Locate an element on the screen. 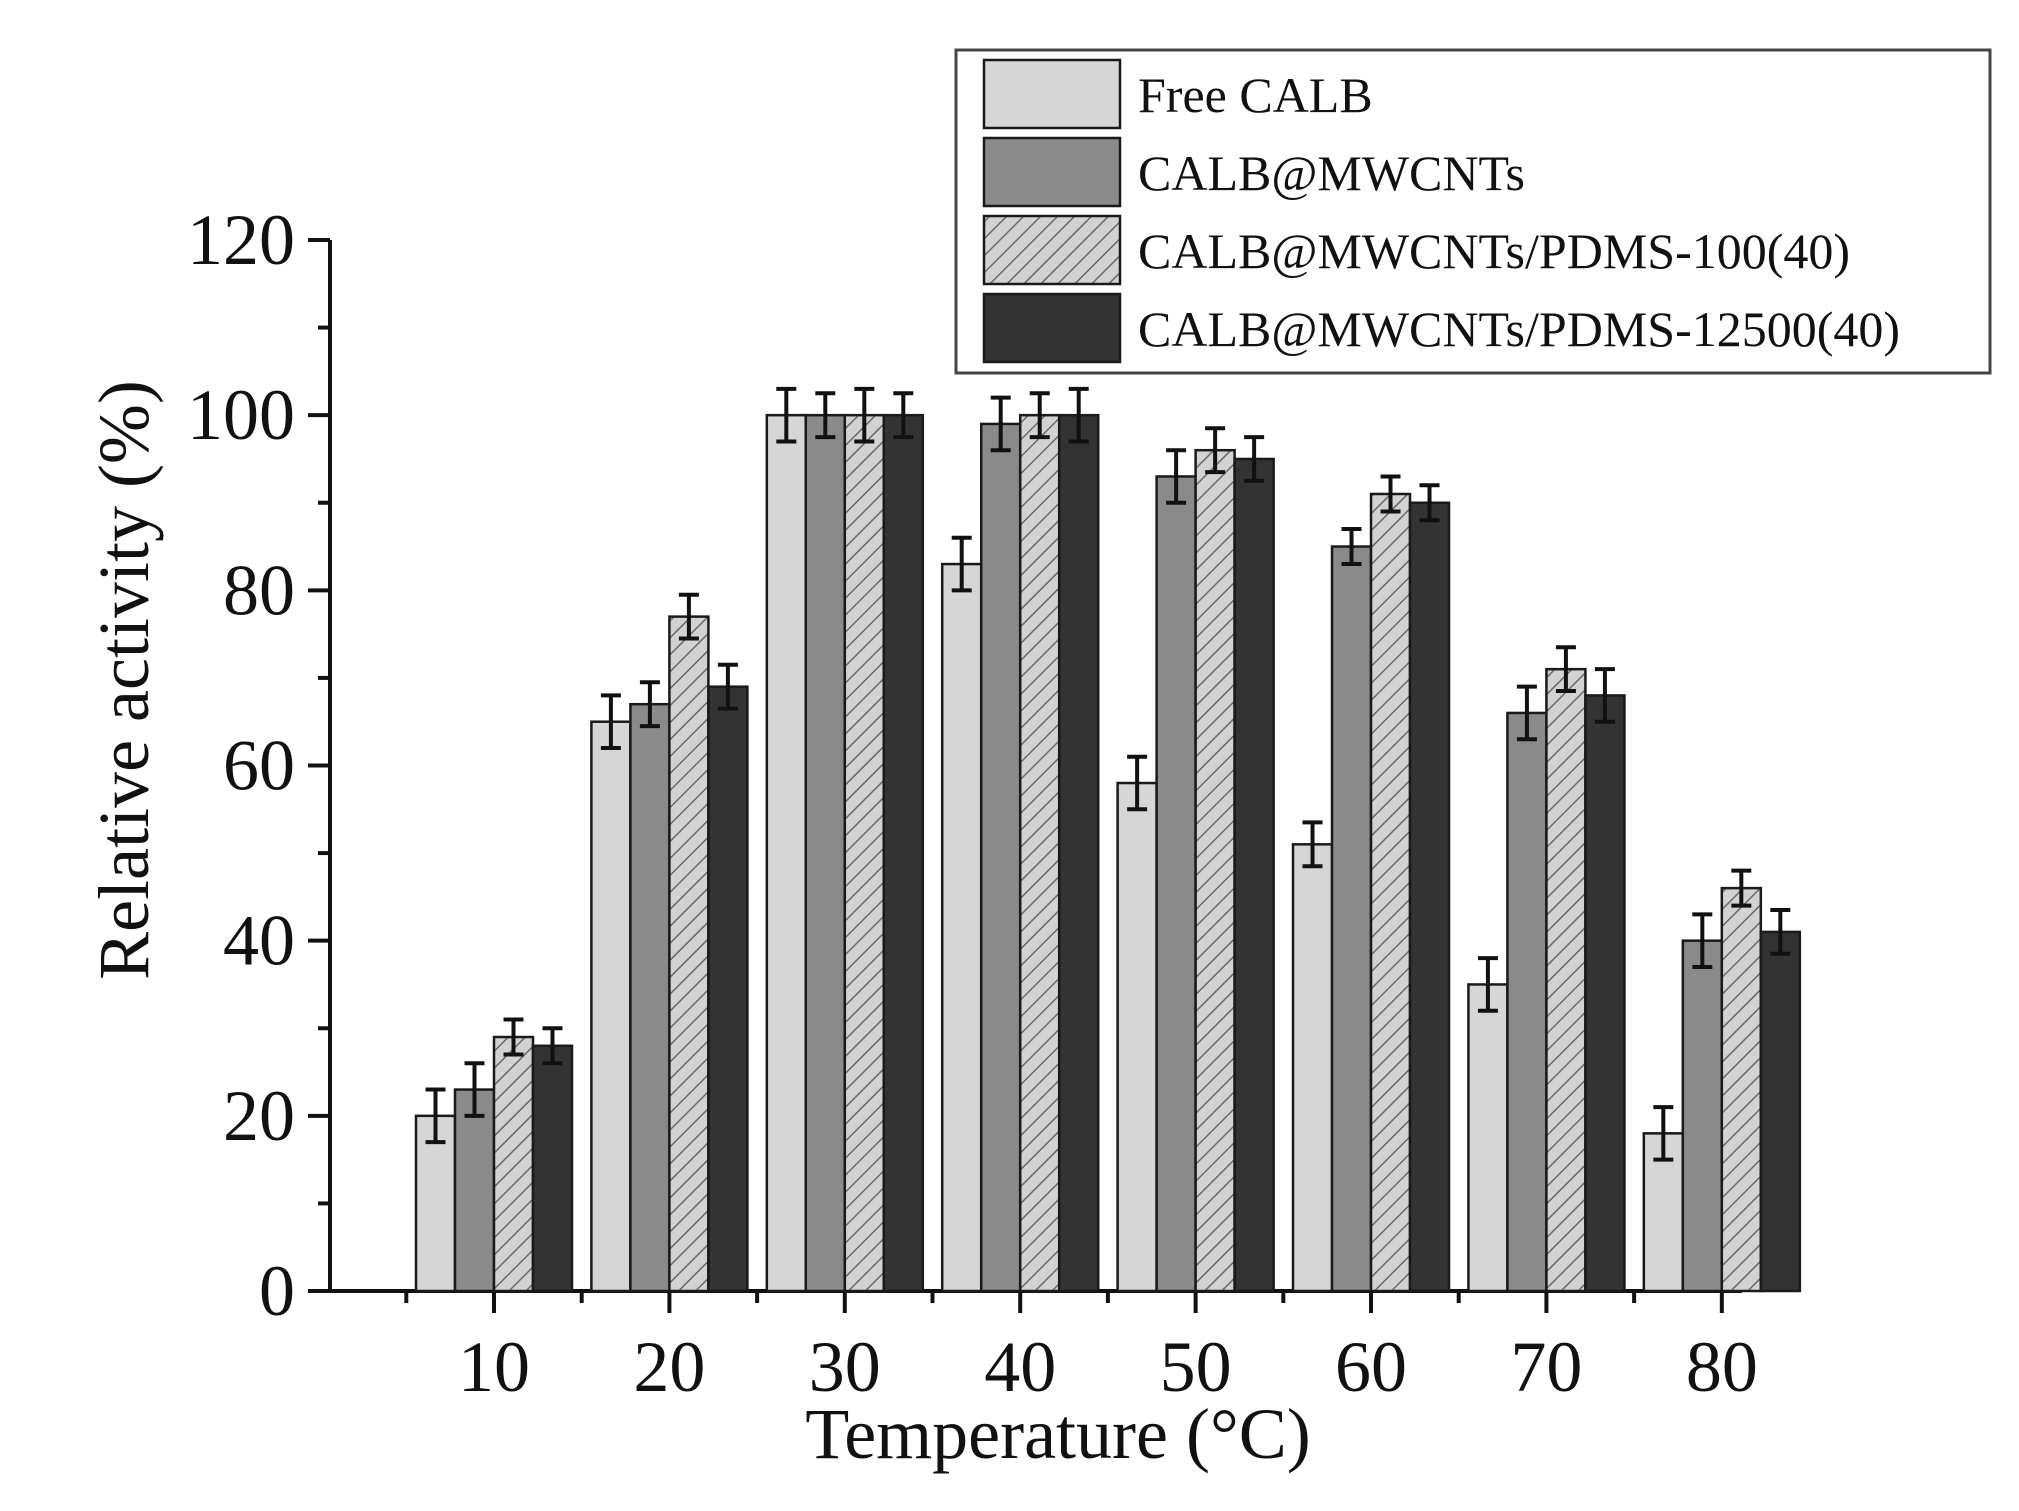 This screenshot has height=1511, width=2019. x-axis-title: Temperature (°C) is located at coordinates (1058, 1434).